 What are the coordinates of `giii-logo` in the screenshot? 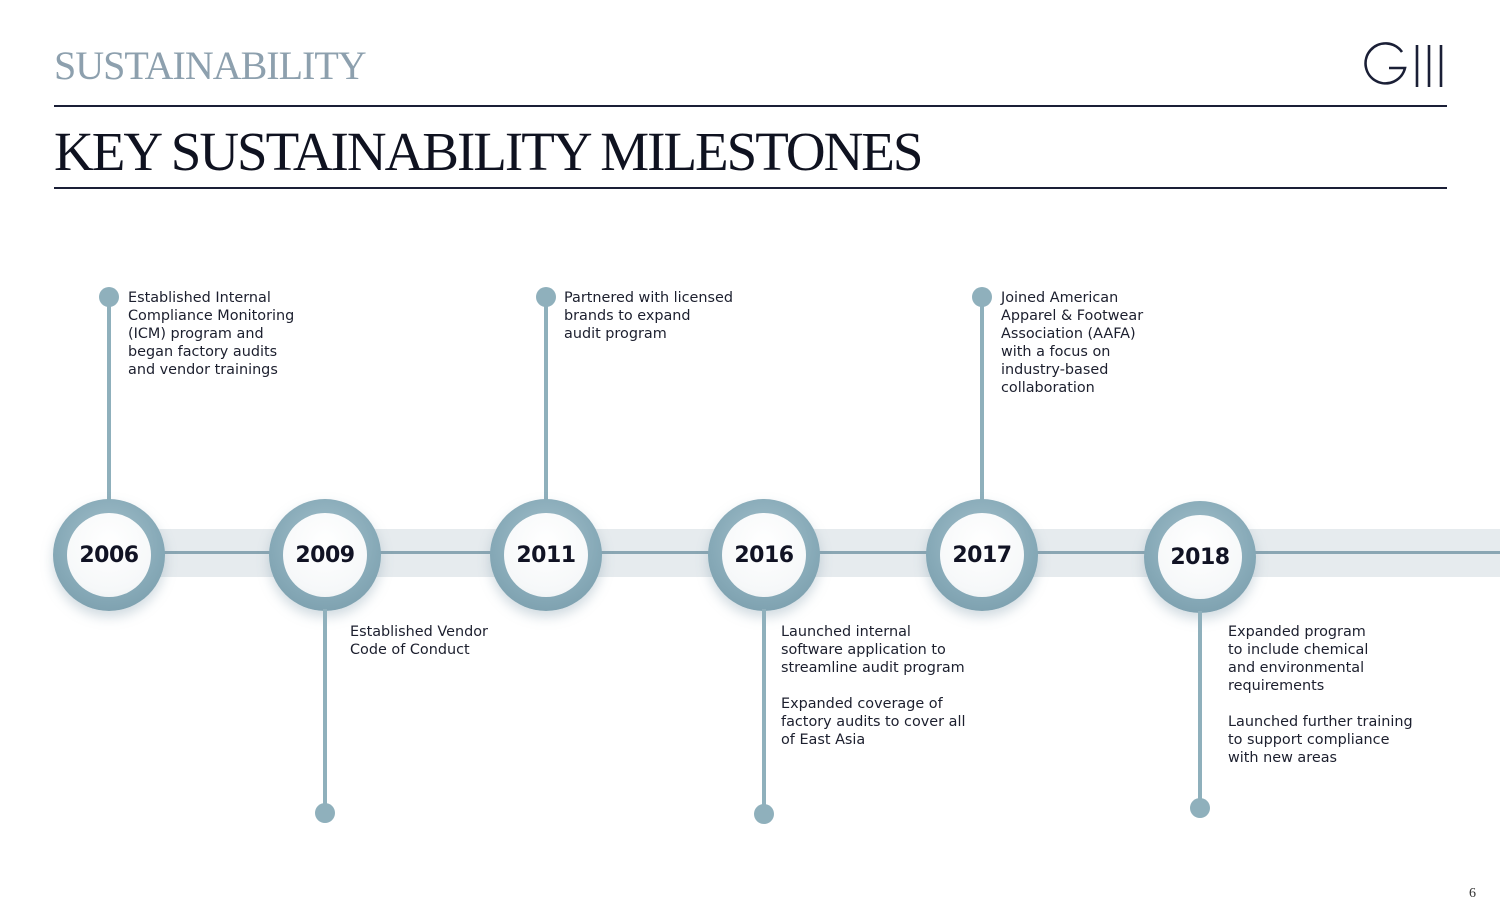 It's located at (1403, 64).